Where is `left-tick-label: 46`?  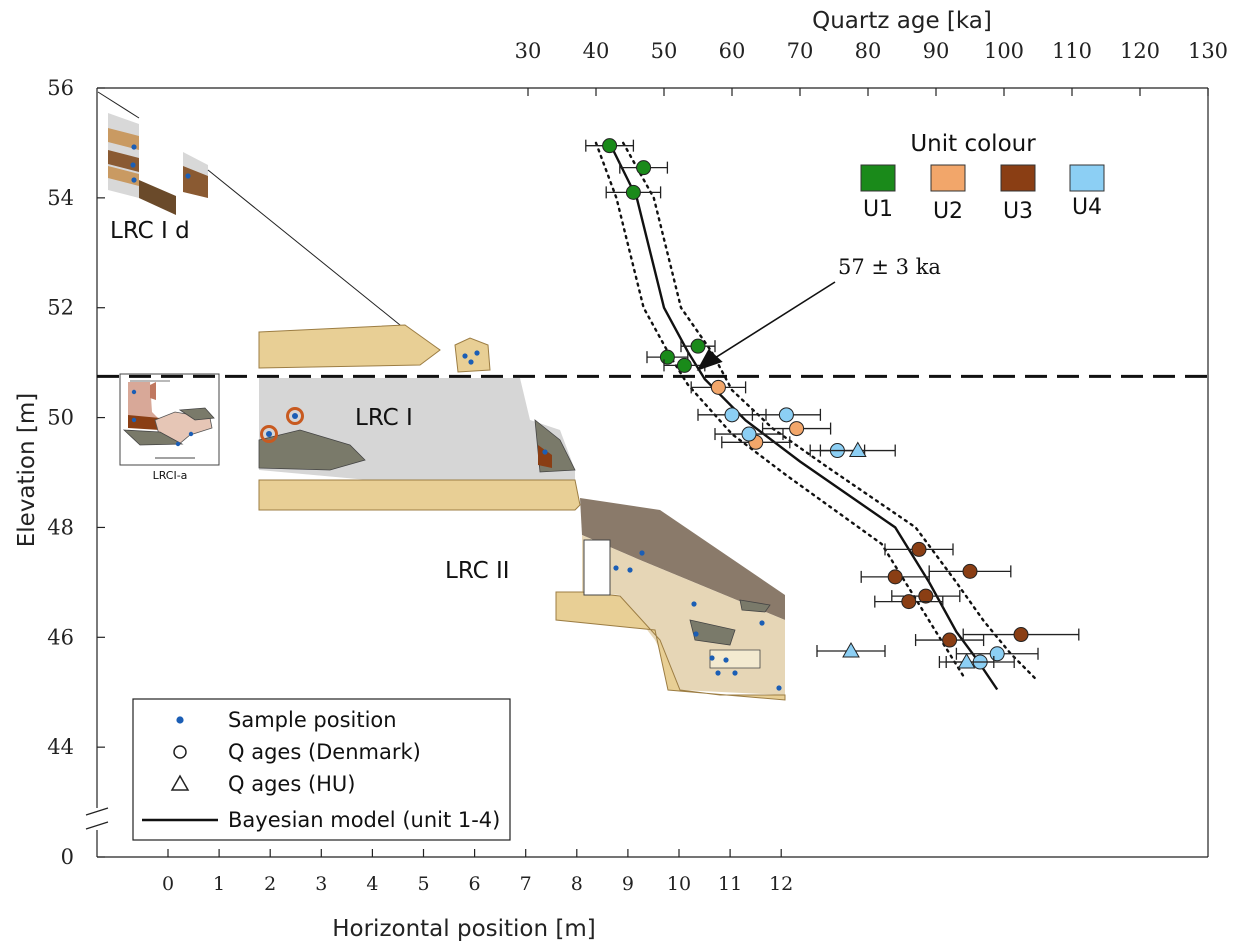 left-tick-label: 46 is located at coordinates (60, 637).